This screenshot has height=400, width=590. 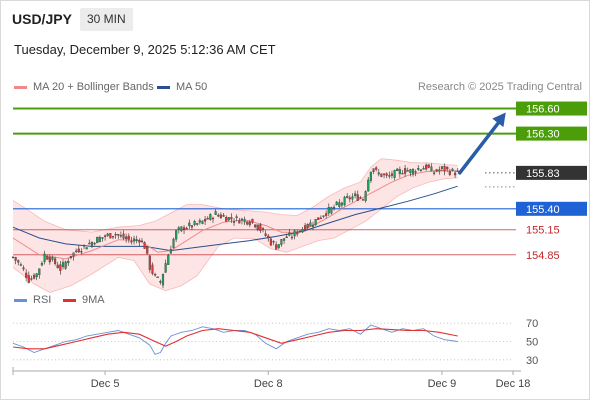 I want to click on copyright-label: Research © 2025 Trading Central, so click(x=499, y=87).